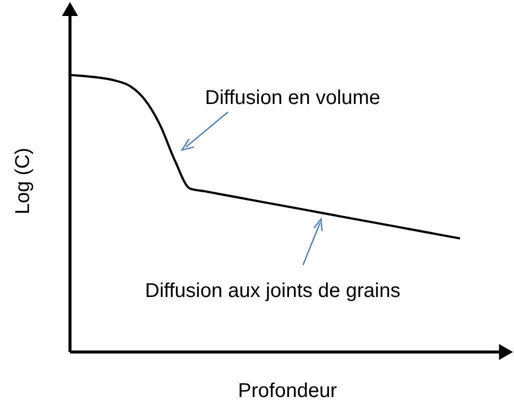 This screenshot has height=401, width=514. What do you see at coordinates (288, 390) in the screenshot?
I see `x-axis-title: Profondeur` at bounding box center [288, 390].